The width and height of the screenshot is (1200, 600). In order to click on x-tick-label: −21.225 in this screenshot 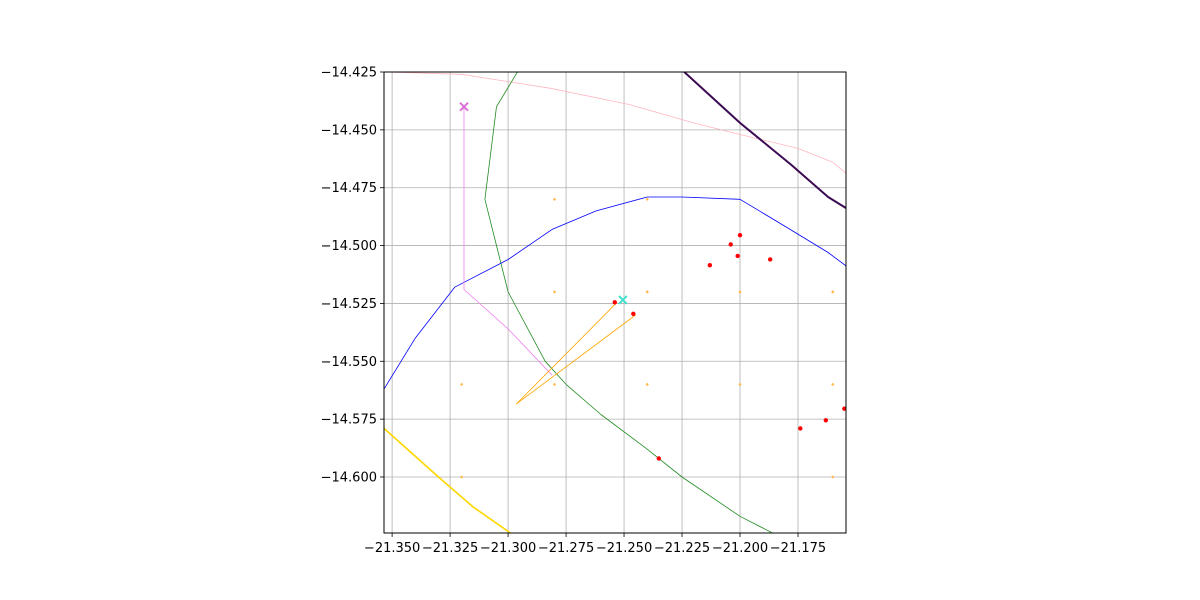, I will do `click(682, 548)`.